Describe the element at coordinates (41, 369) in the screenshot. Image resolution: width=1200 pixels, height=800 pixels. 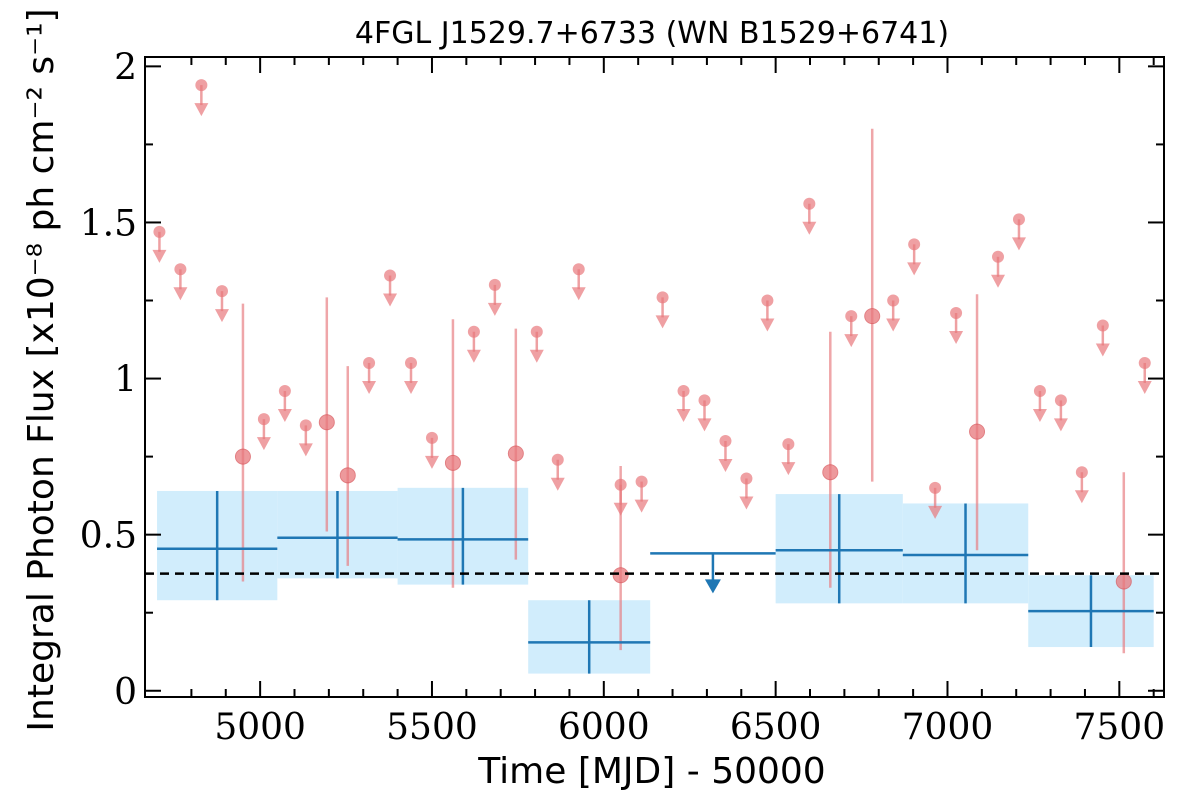
I see `y-axis-label: Integral Photon Flux [x10⁻⁸ ph cm⁻² s⁻¹]` at that location.